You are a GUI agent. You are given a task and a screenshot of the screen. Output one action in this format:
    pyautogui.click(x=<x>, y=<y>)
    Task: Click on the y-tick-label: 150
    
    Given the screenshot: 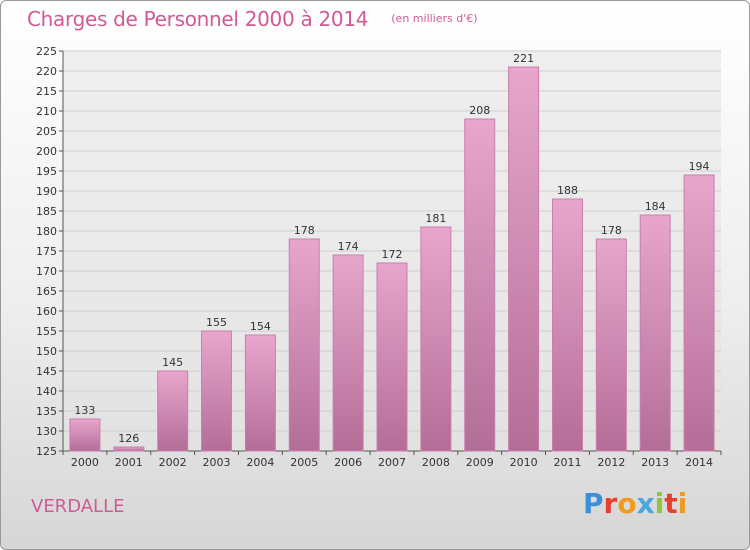 What is the action you would take?
    pyautogui.click(x=46, y=351)
    